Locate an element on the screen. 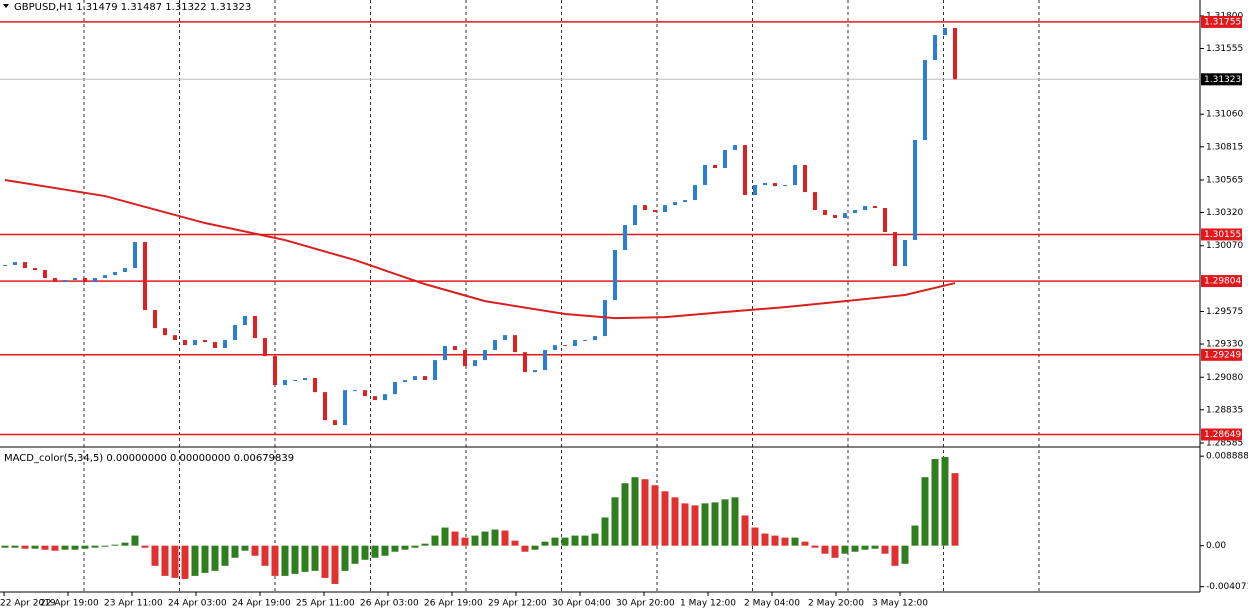  last-price-label: 1.31323 is located at coordinates (1222, 80).